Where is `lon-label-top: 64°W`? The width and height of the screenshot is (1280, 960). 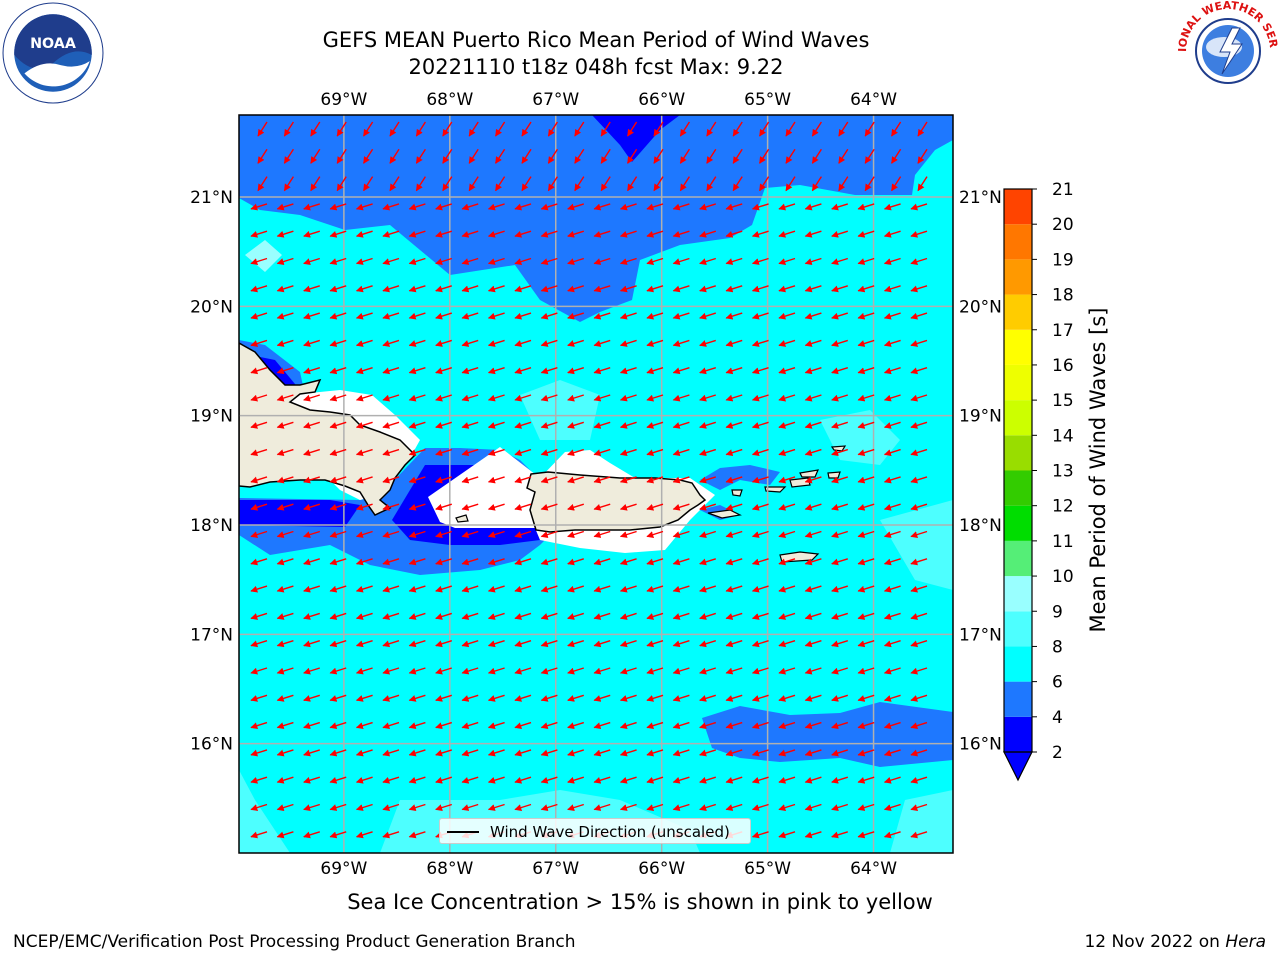 lon-label-top: 64°W is located at coordinates (873, 100).